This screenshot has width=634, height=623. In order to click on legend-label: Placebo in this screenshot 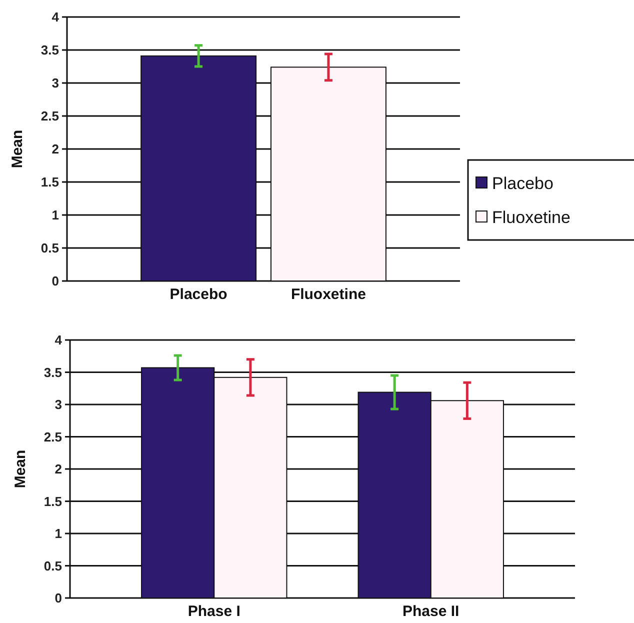, I will do `click(523, 183)`.